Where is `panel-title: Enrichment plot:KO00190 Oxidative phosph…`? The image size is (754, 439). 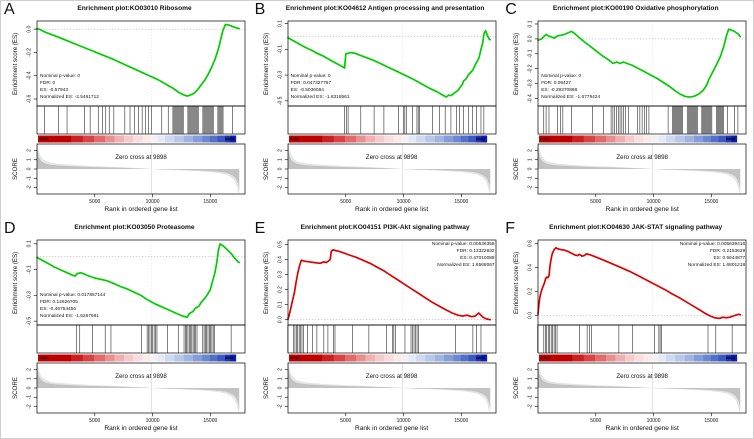
panel-title: Enrichment plot:KO00190 Oxidative phosph… is located at coordinates (635, 8).